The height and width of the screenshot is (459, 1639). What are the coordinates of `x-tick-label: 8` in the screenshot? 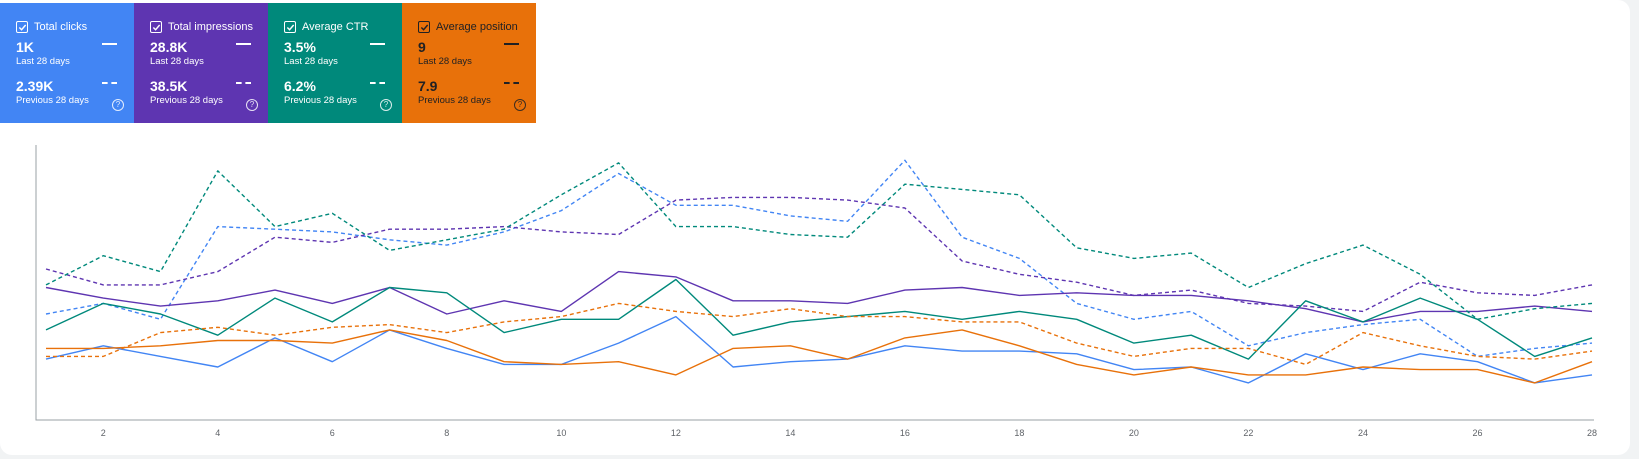 It's located at (446, 433).